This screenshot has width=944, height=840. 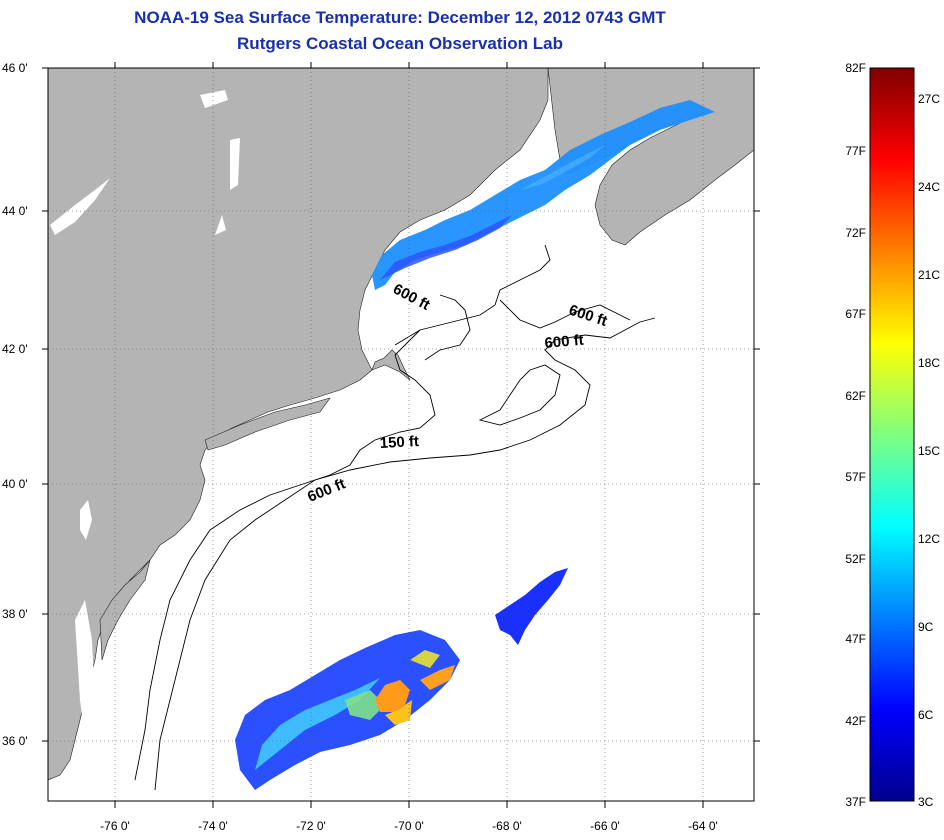 What do you see at coordinates (929, 363) in the screenshot?
I see `colorbar-c-label: 18C` at bounding box center [929, 363].